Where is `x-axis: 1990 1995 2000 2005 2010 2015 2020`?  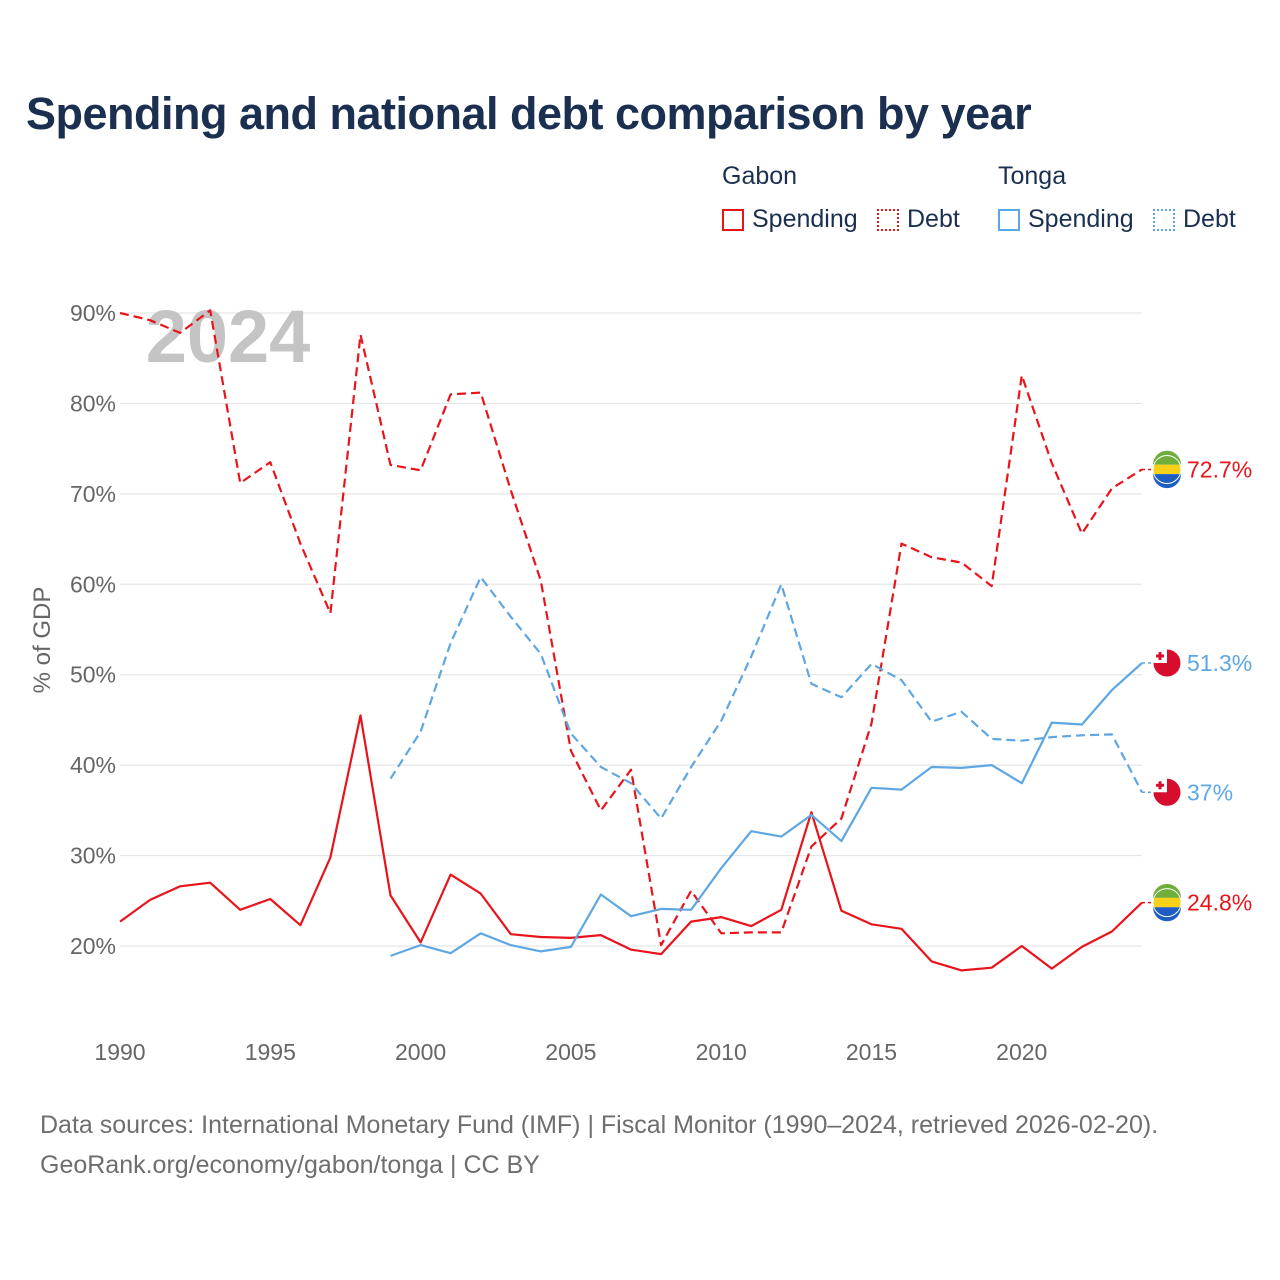 x-axis: 1990 1995 2000 2005 2010 2015 2020 is located at coordinates (570, 1052).